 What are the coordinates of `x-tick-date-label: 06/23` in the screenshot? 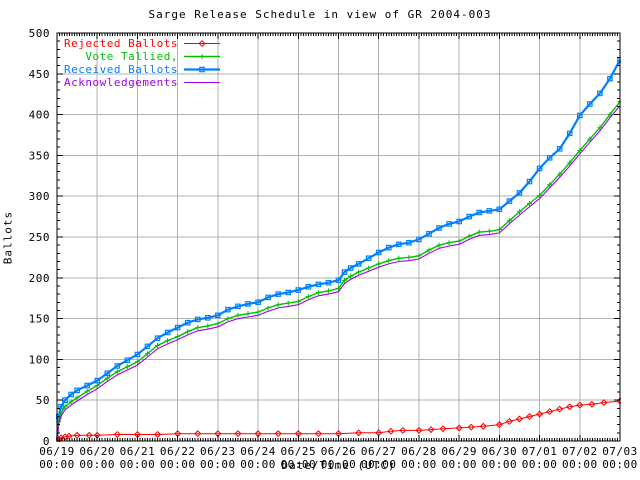 It's located at (218, 451).